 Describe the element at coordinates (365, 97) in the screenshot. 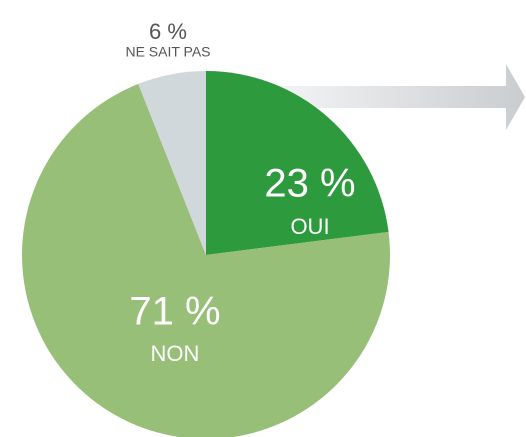

I see `arrow` at that location.